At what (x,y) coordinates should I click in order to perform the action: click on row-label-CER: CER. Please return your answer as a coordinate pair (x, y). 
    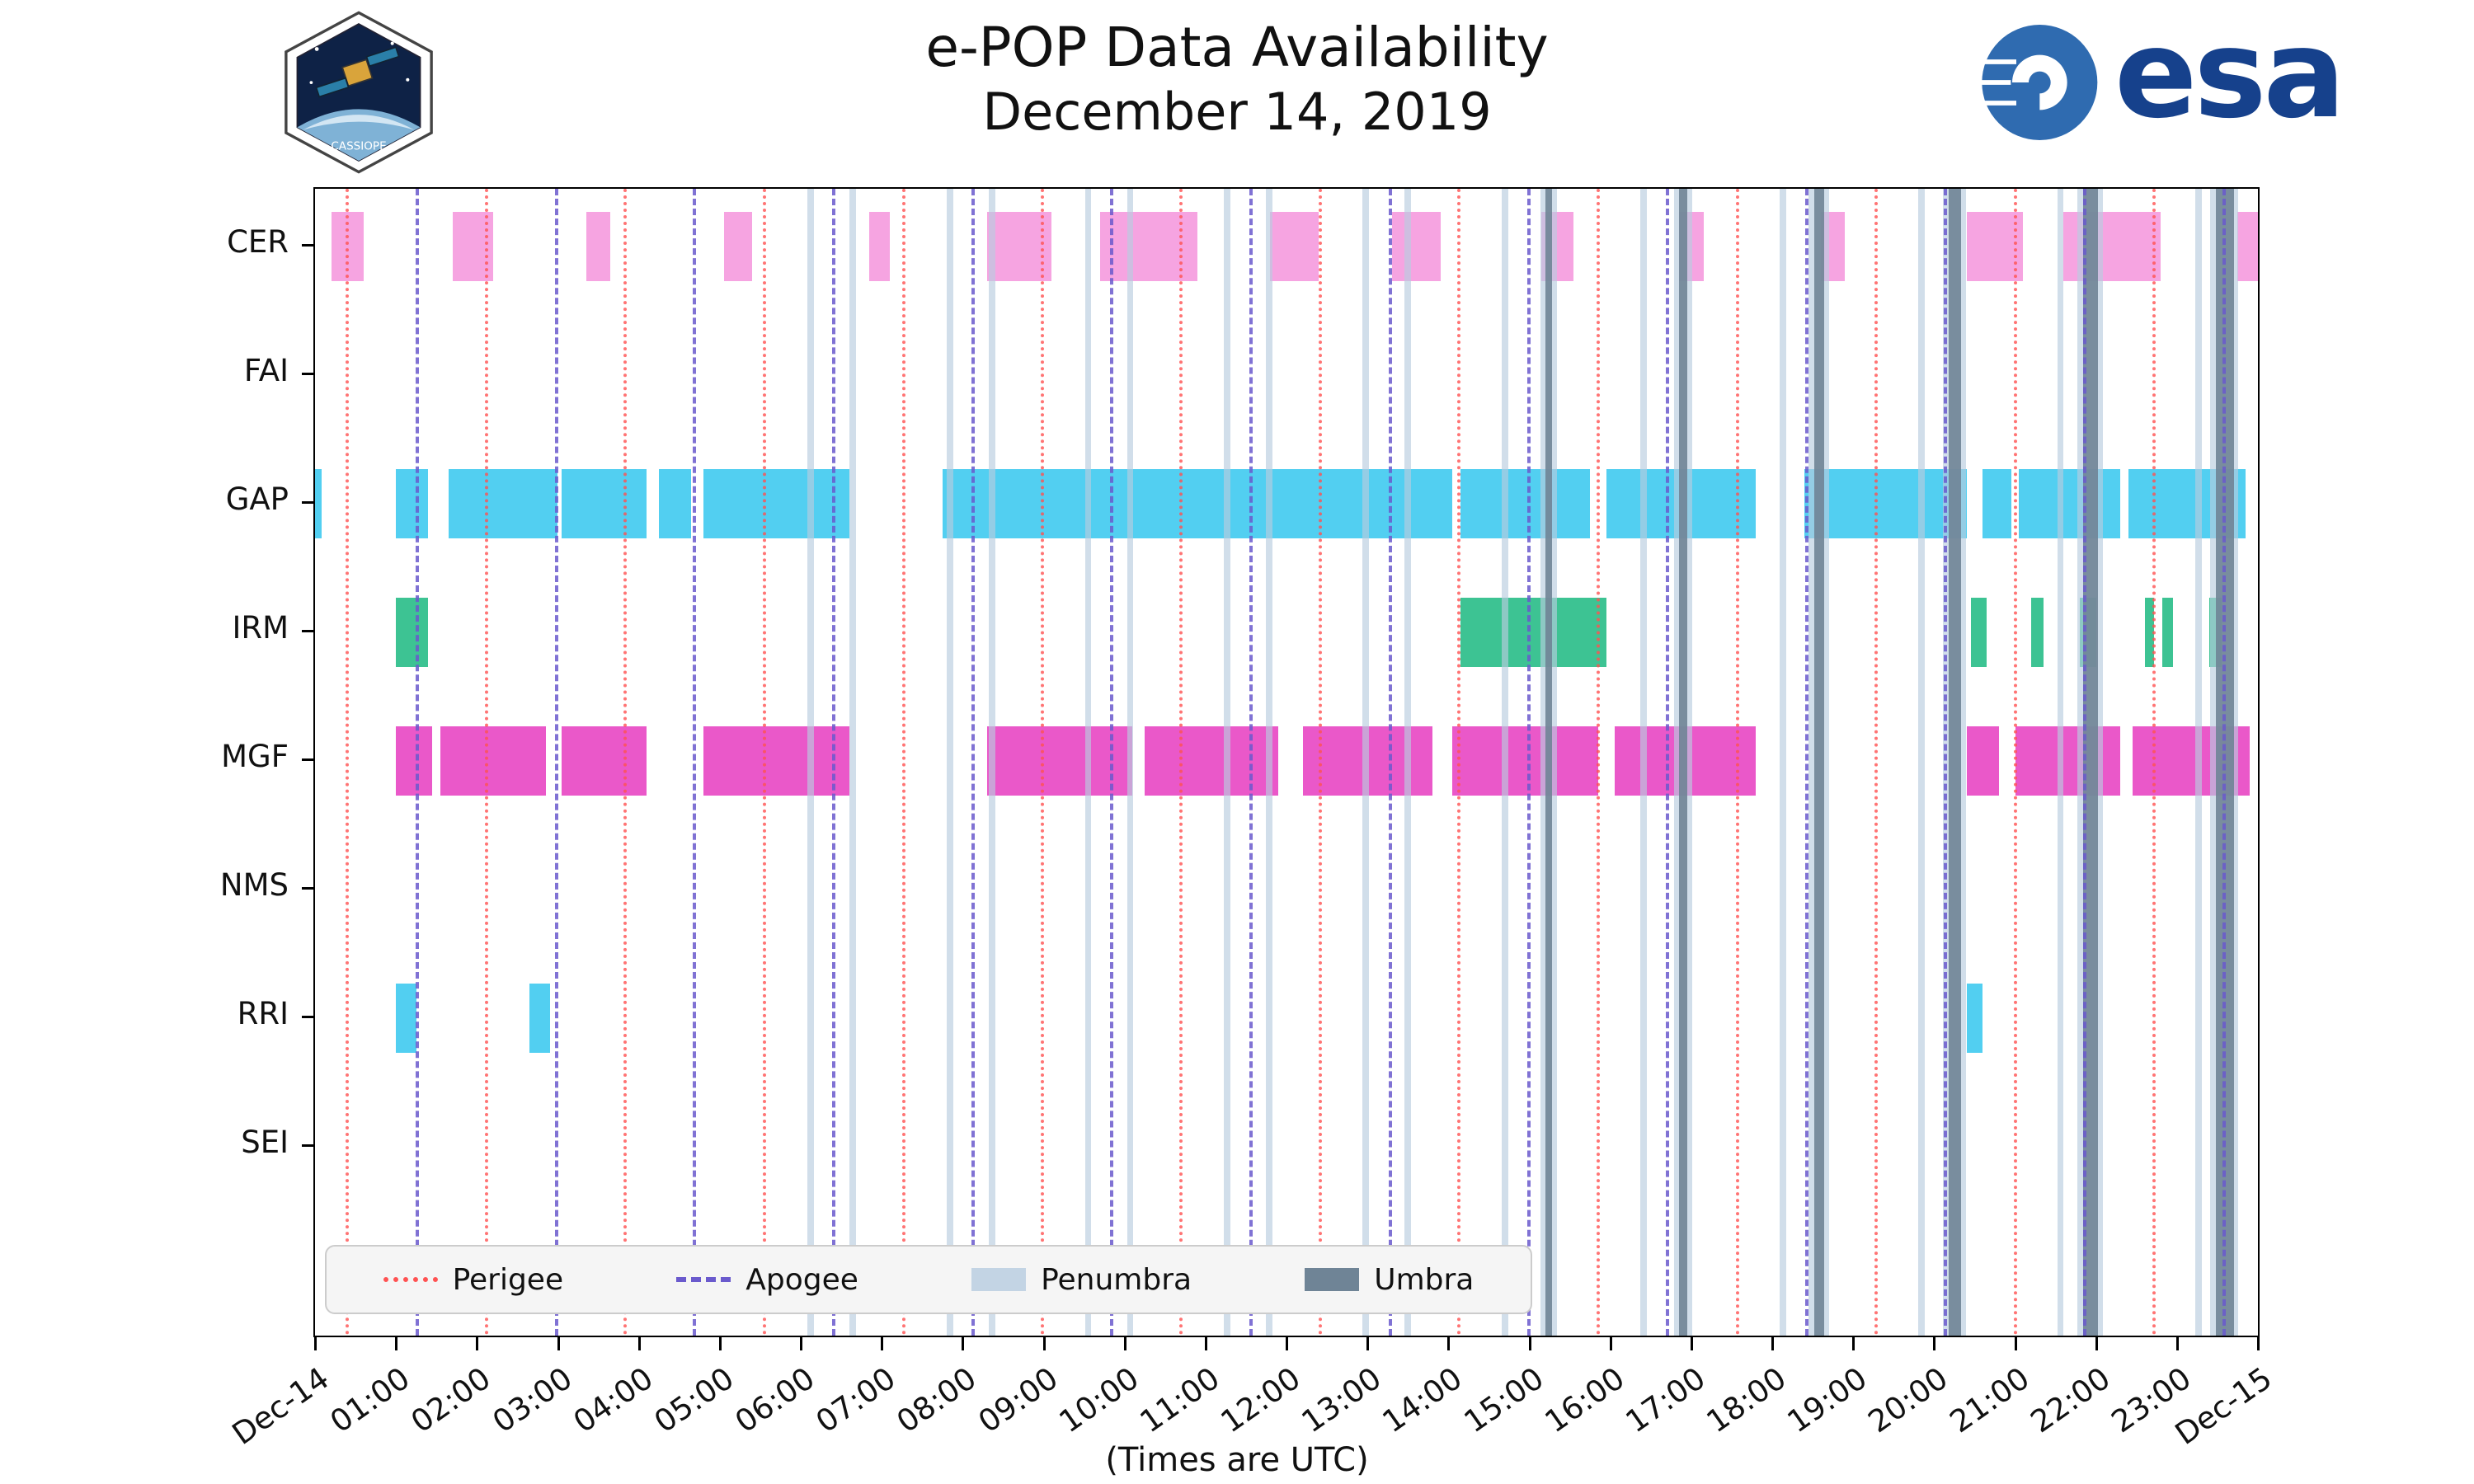
    Looking at the image, I should click on (258, 242).